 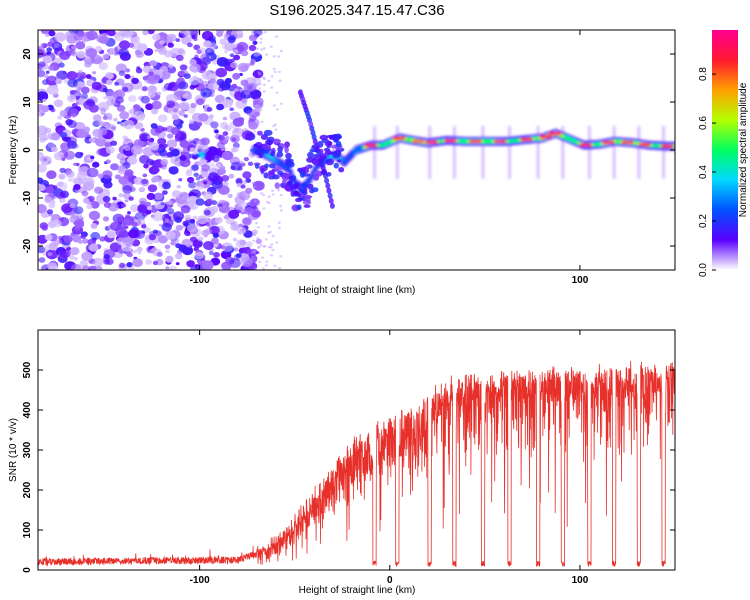 What do you see at coordinates (519, 152) in the screenshot?
I see `spectrogram-streaks` at bounding box center [519, 152].